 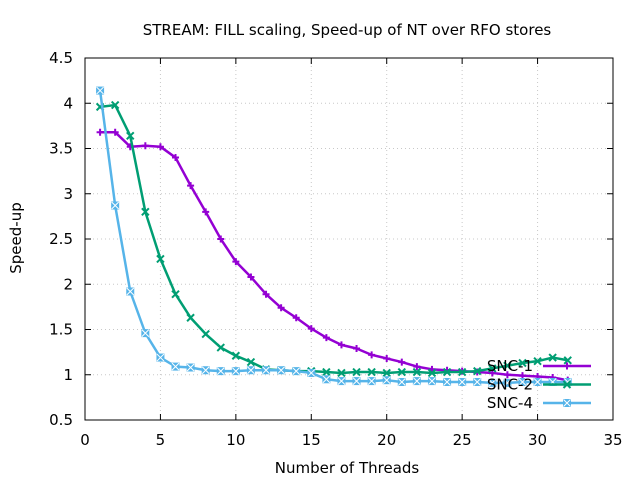 I want to click on x-tick-label: 15, so click(x=311, y=440).